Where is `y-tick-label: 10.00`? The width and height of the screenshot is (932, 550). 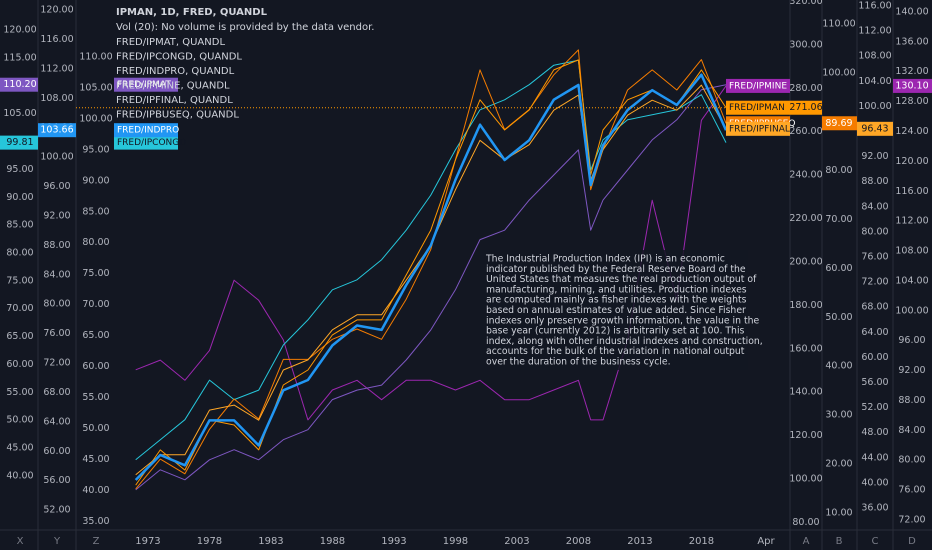
y-tick-label: 10.00 is located at coordinates (838, 512).